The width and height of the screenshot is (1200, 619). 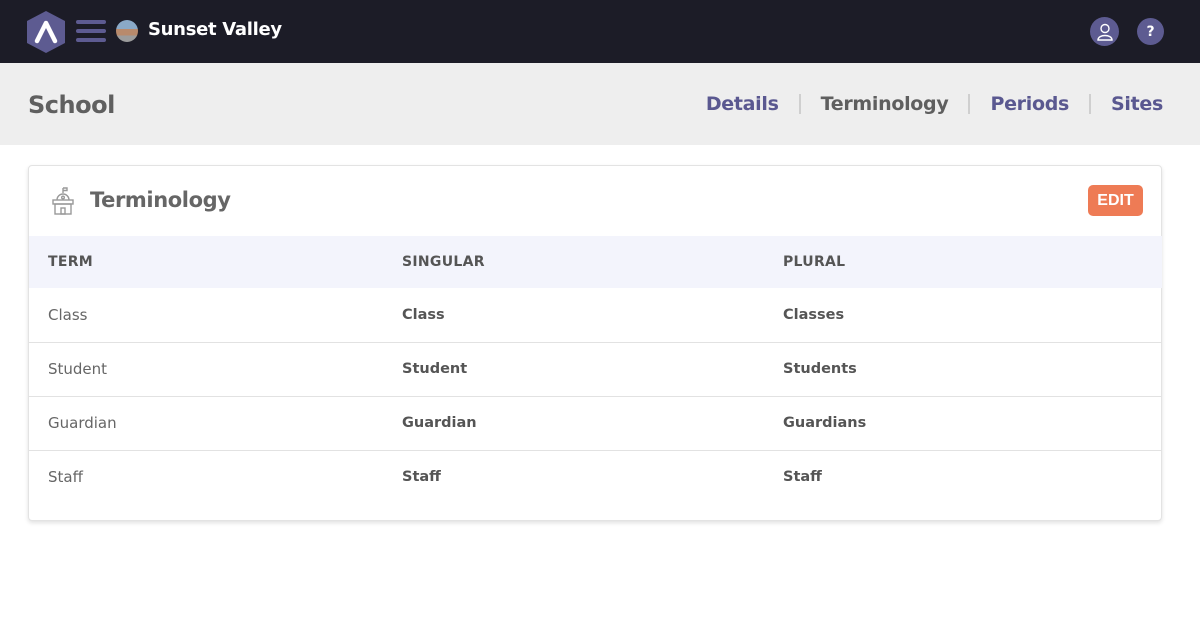 What do you see at coordinates (160, 200) in the screenshot?
I see `card-title: Terminology` at bounding box center [160, 200].